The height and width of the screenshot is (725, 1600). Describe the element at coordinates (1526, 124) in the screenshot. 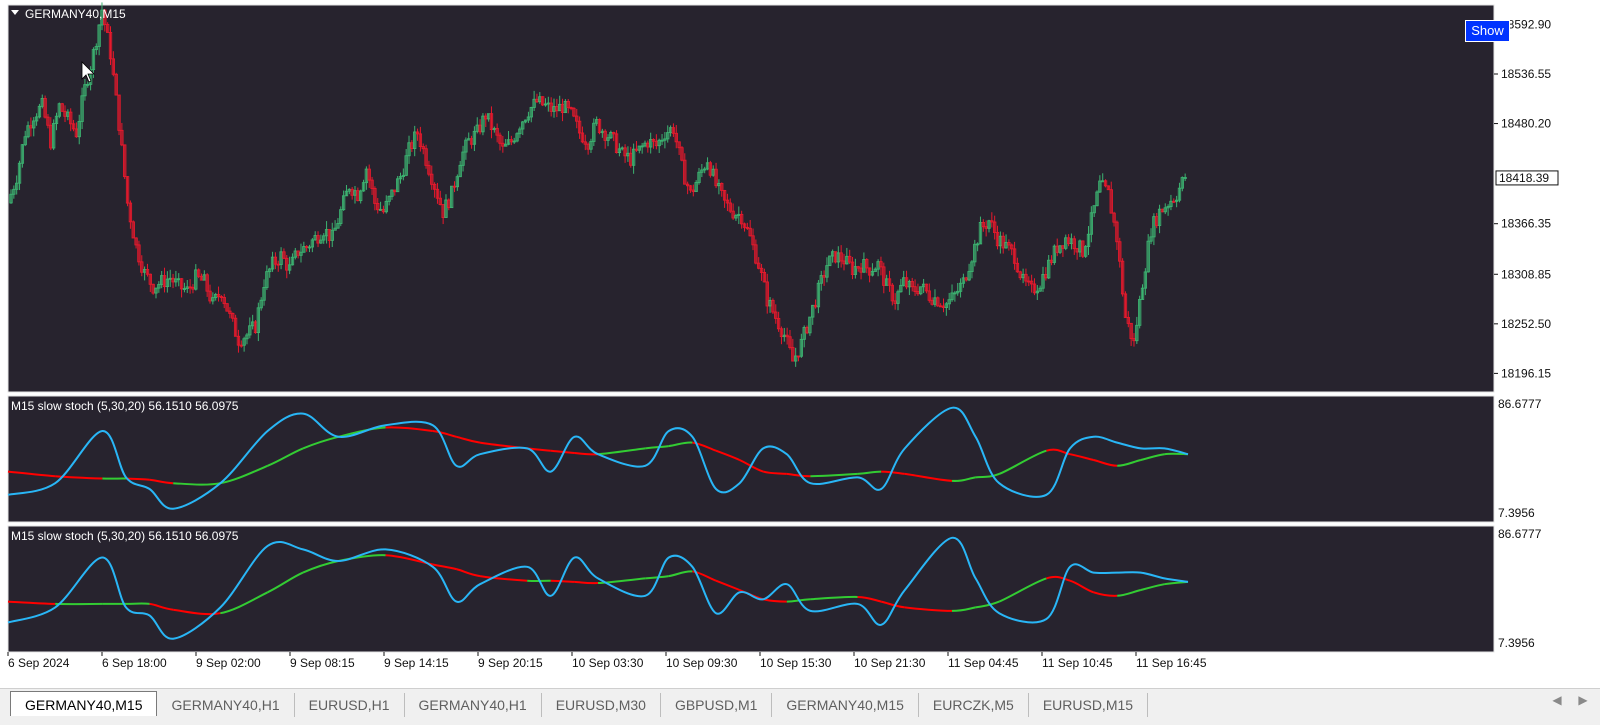

I see `price-axis-label: 18480.20` at that location.